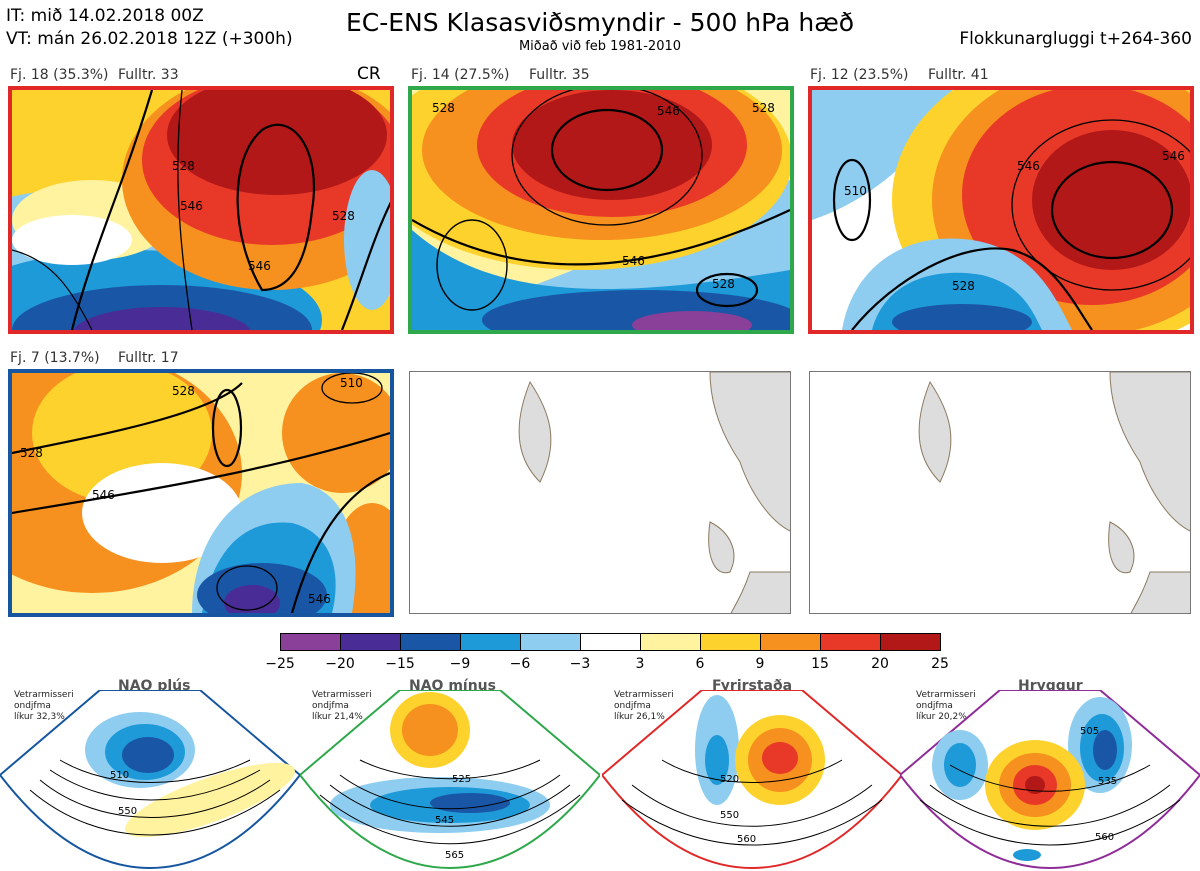  What do you see at coordinates (1075, 39) in the screenshot?
I see `classification-window: Flokkunargluggi t+264-360` at bounding box center [1075, 39].